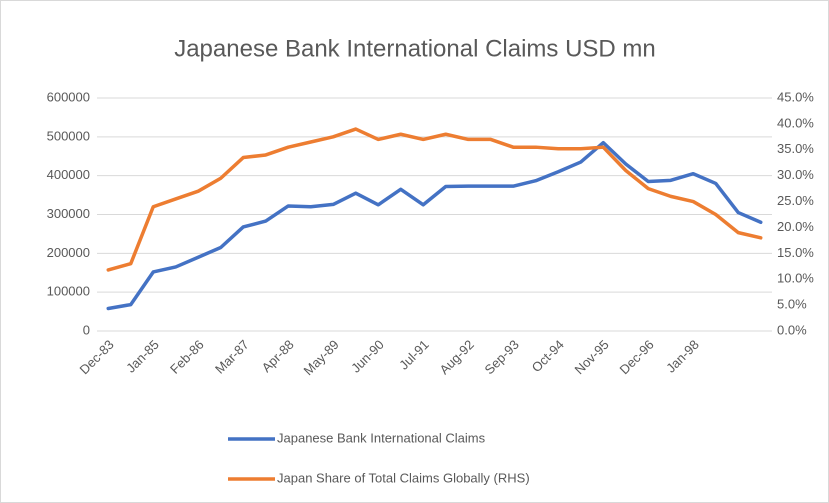 This screenshot has height=503, width=829. What do you see at coordinates (792, 329) in the screenshot?
I see `y2-tick-label: 0.0%` at bounding box center [792, 329].